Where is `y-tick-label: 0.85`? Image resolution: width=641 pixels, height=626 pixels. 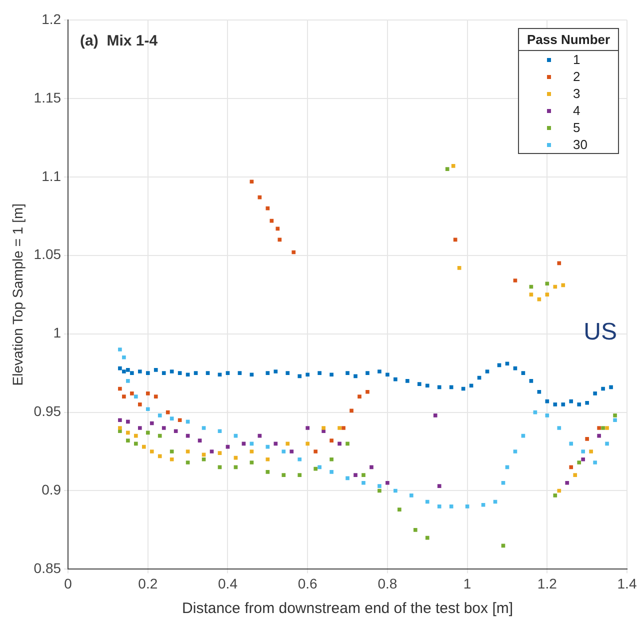
y-tick-label: 0.85 is located at coordinates (48, 568).